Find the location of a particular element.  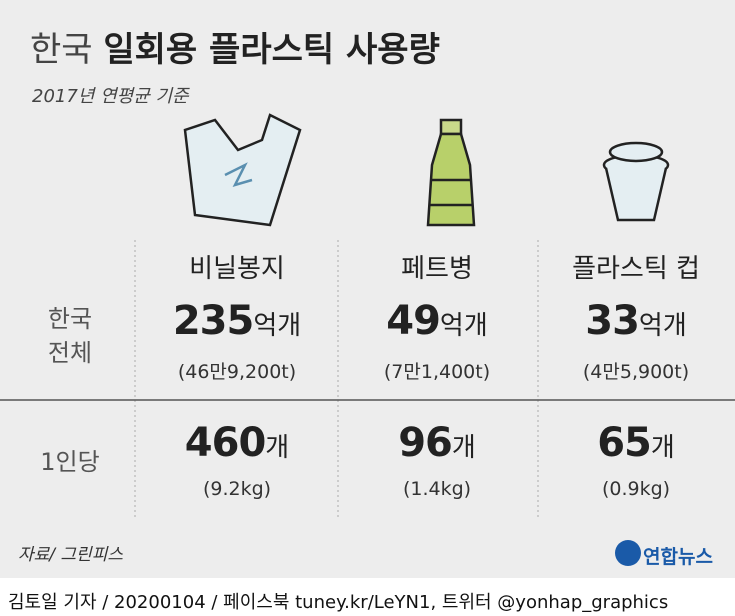

column-header: 페트병 is located at coordinates (437, 269).